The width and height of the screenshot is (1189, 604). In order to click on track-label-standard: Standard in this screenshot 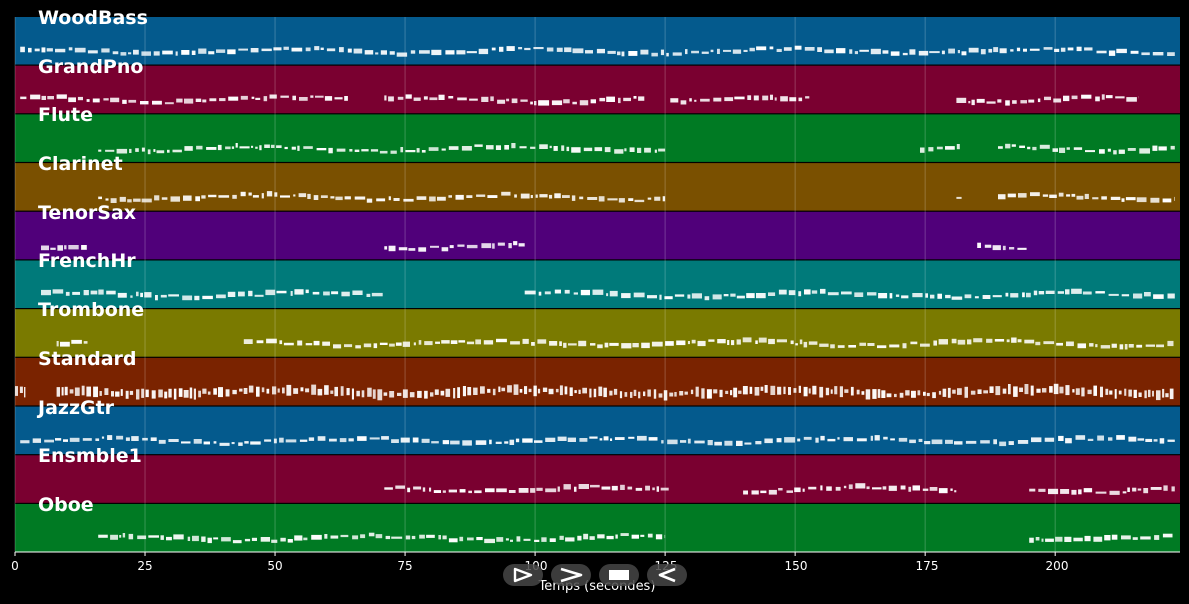, I will do `click(87, 359)`.